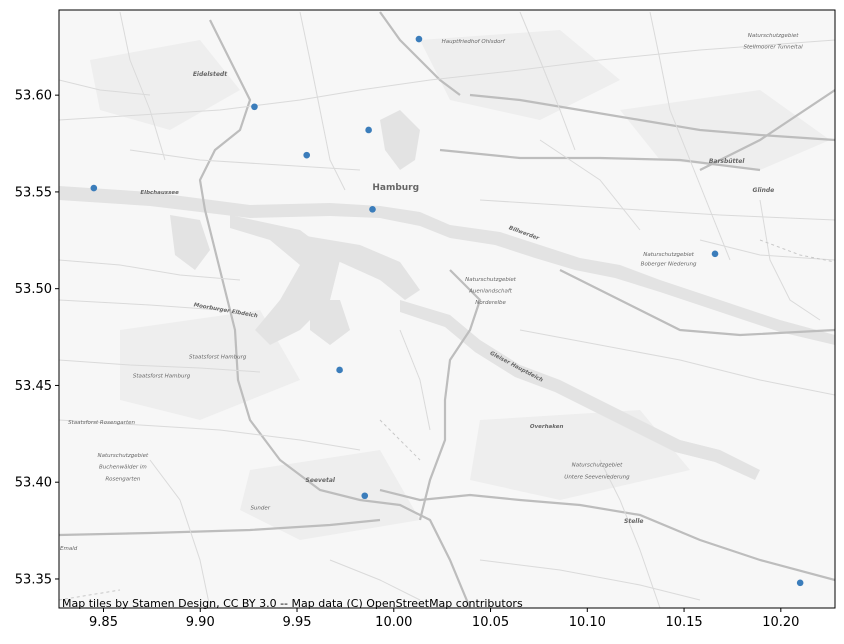 The width and height of the screenshot is (844, 644). Describe the element at coordinates (37, 338) in the screenshot. I see `y-axis-ticks: 53.35 53.40 53.45 53.50 53.55 53.60` at that location.